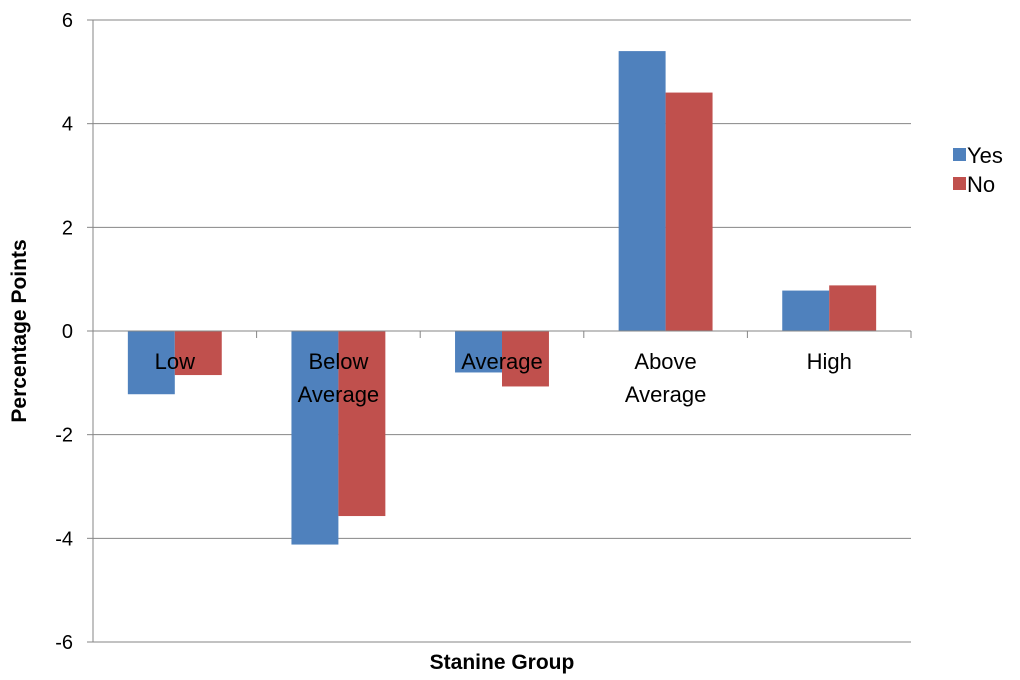  Describe the element at coordinates (64, 539) in the screenshot. I see `y-tick-label: -4` at that location.